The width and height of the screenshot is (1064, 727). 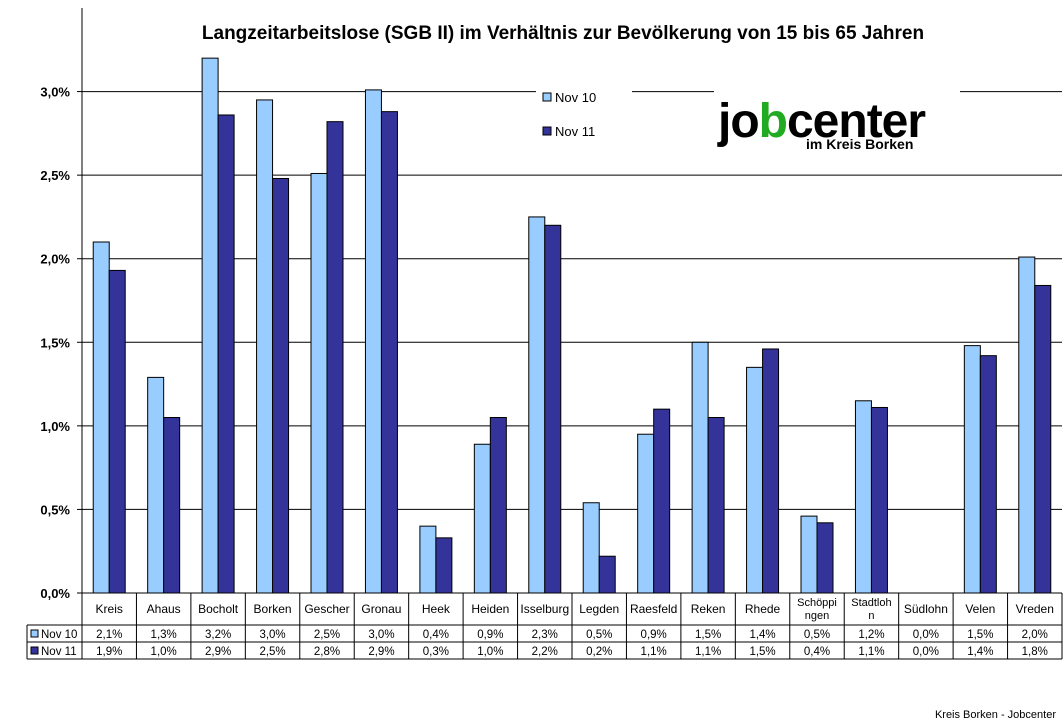 What do you see at coordinates (599, 635) in the screenshot?
I see `data-label: 0,5%` at bounding box center [599, 635].